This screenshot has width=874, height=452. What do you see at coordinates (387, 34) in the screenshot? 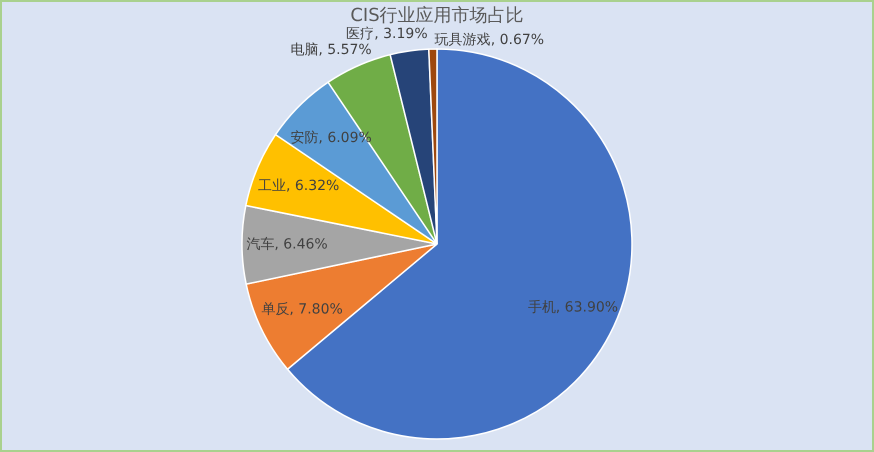
I see `slice-label: 医疗, 3.19%` at bounding box center [387, 34].